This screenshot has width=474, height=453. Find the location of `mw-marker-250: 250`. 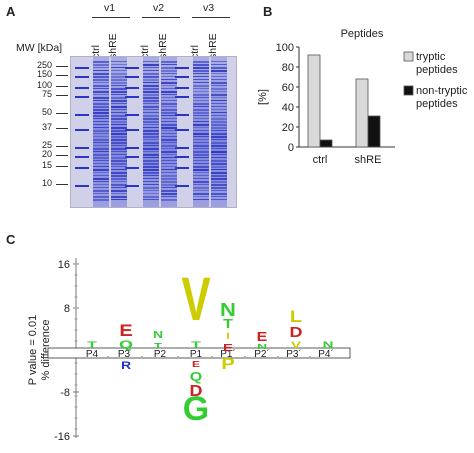

mw-marker-250: 250 is located at coordinates (44, 65).